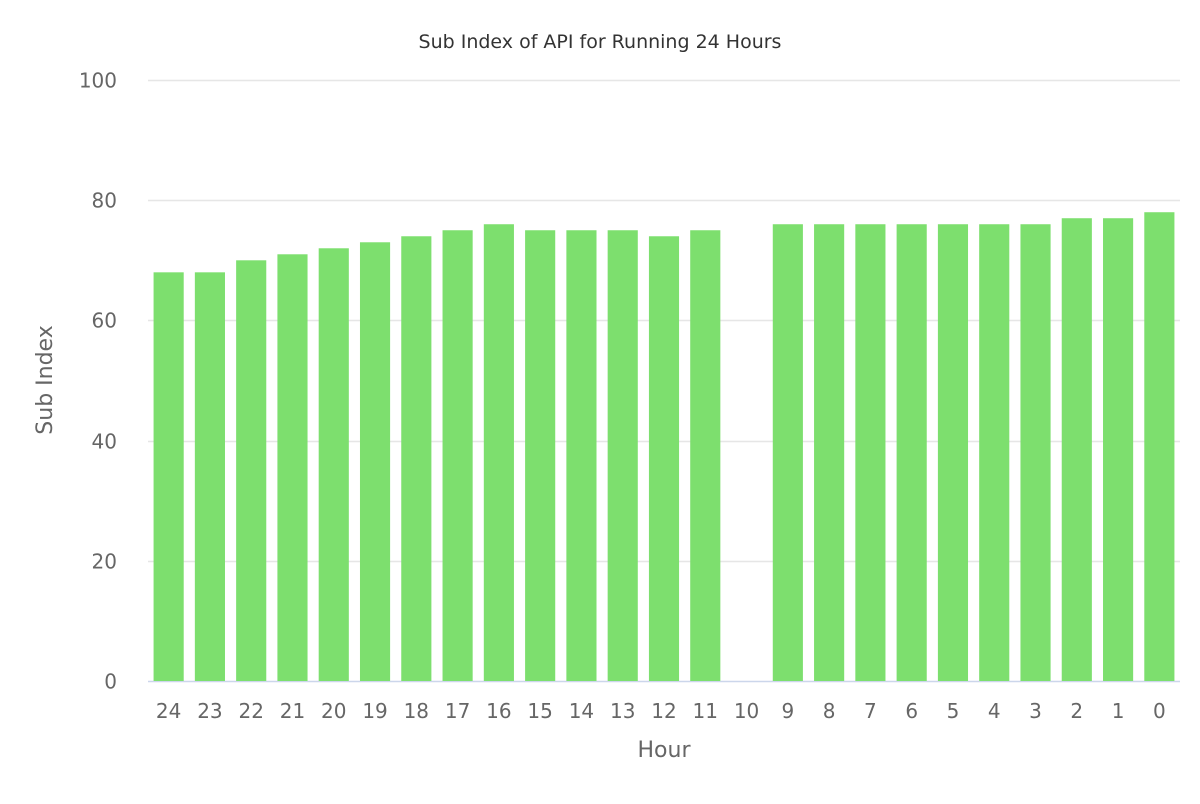 Image resolution: width=1200 pixels, height=804 pixels. I want to click on x-tick-label: 12, so click(663, 711).